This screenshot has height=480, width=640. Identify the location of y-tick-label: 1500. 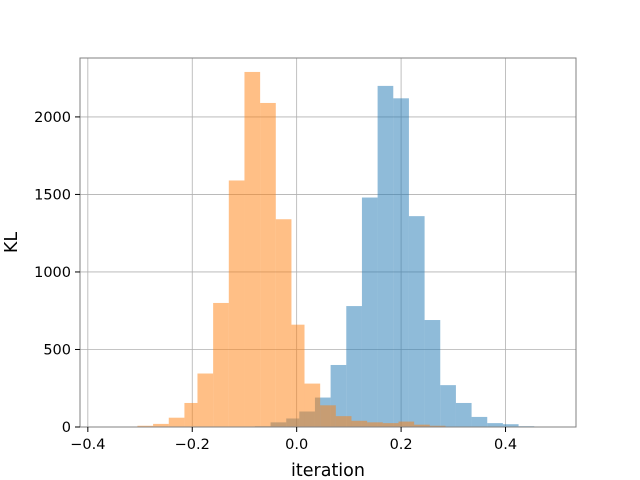
(52, 195).